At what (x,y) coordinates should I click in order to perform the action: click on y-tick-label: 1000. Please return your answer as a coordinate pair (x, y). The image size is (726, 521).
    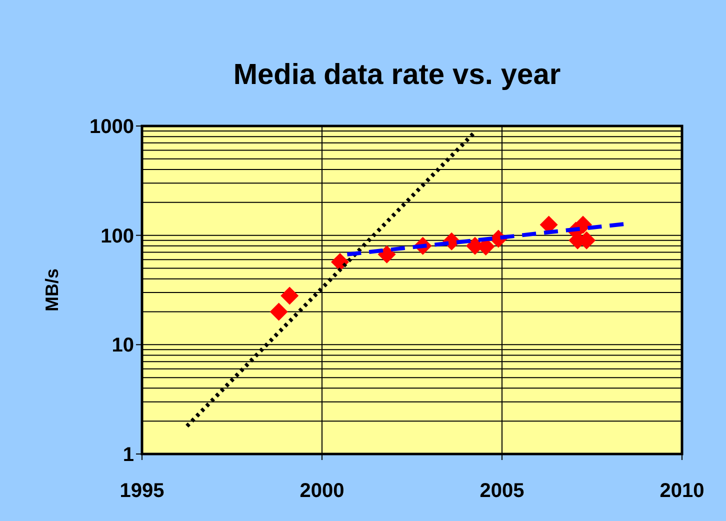
    Looking at the image, I should click on (112, 127).